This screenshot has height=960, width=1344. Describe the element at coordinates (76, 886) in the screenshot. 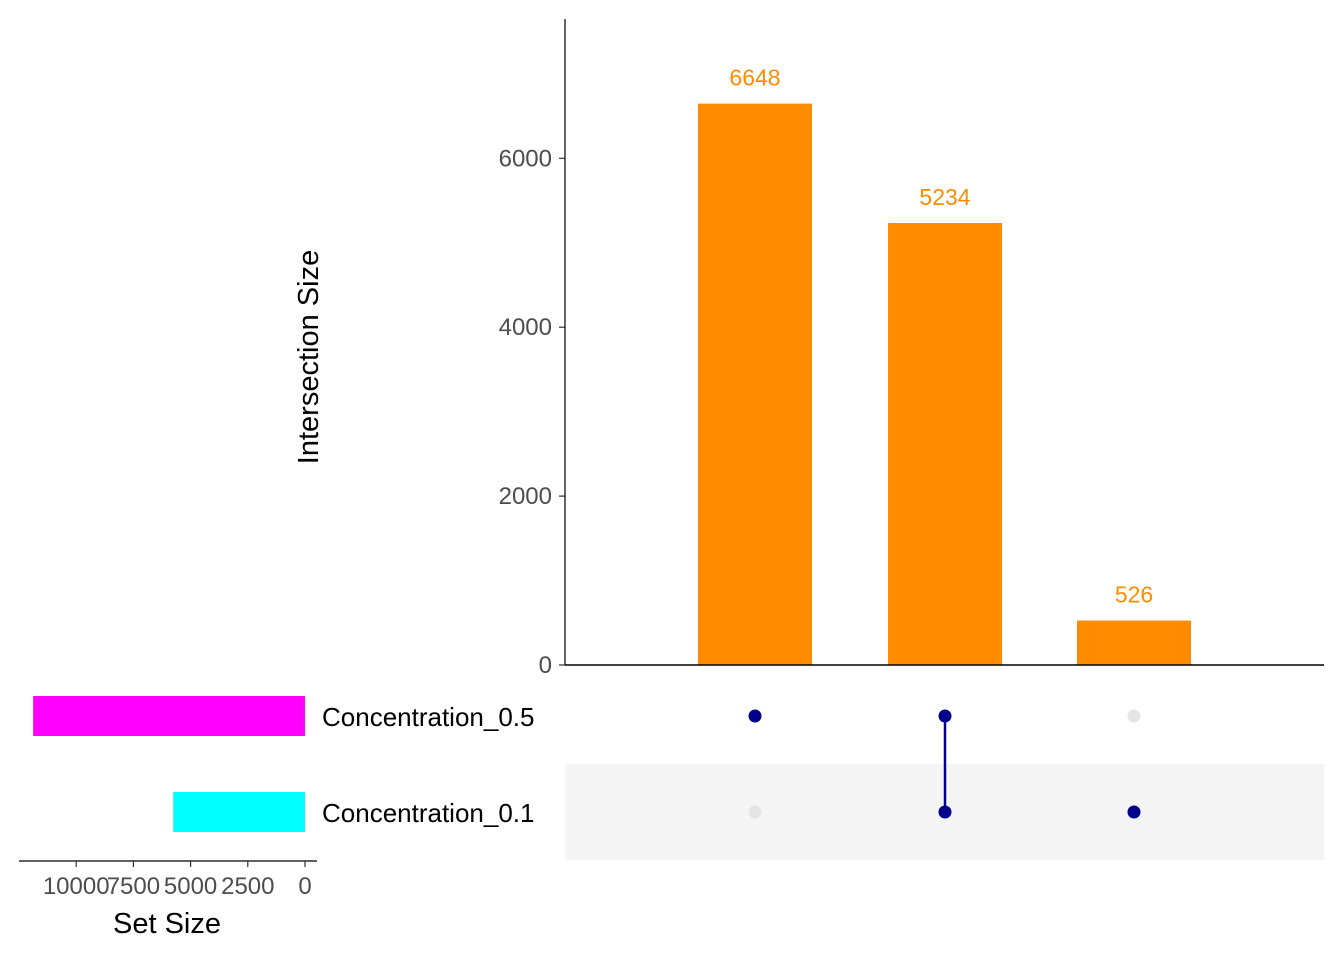

I see `set-size-tick-label: 10000` at that location.